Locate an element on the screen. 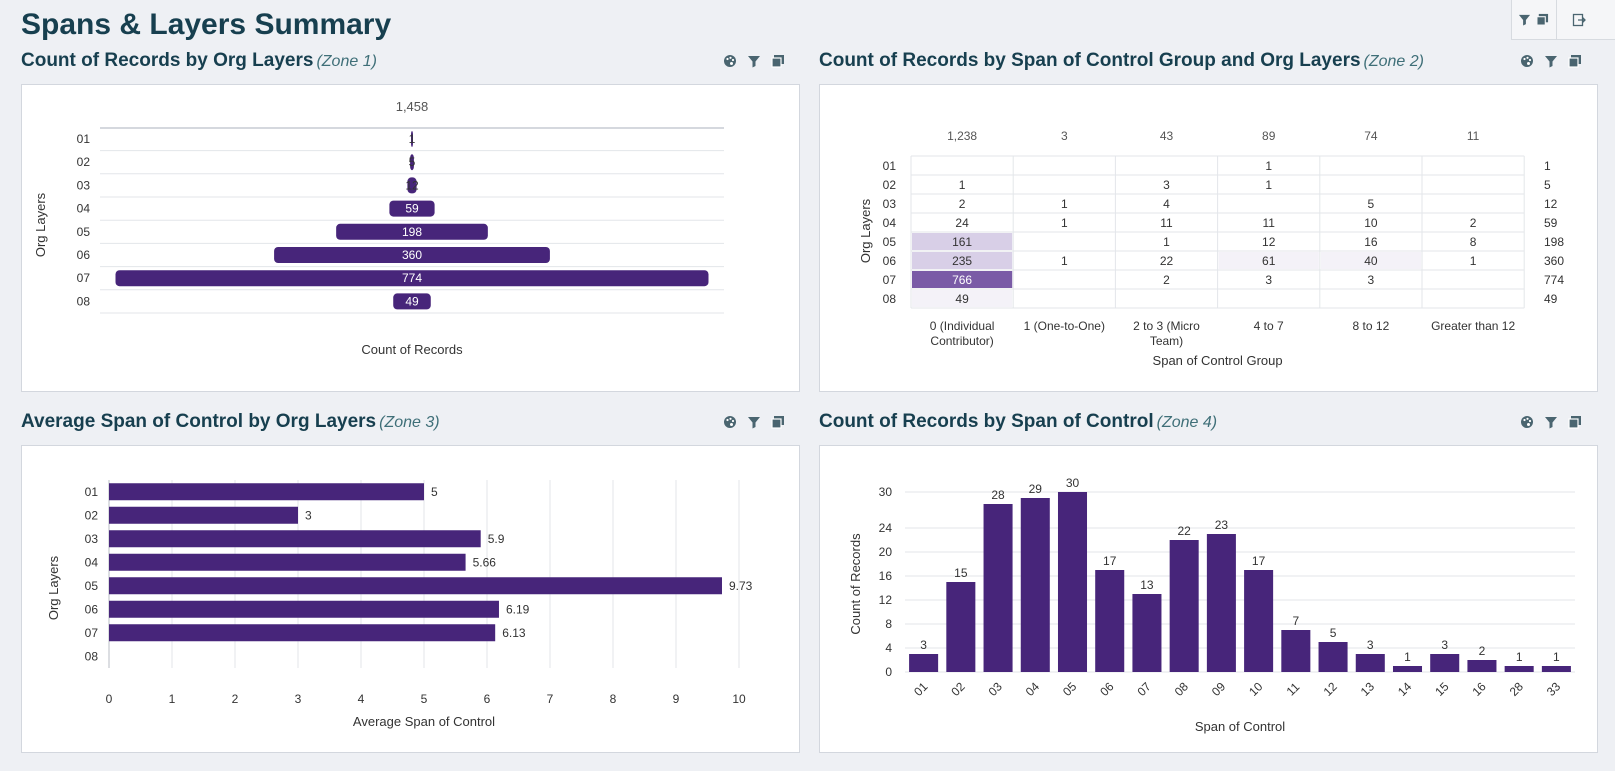 The width and height of the screenshot is (1615, 771). cell-value: 1 is located at coordinates (1268, 185).